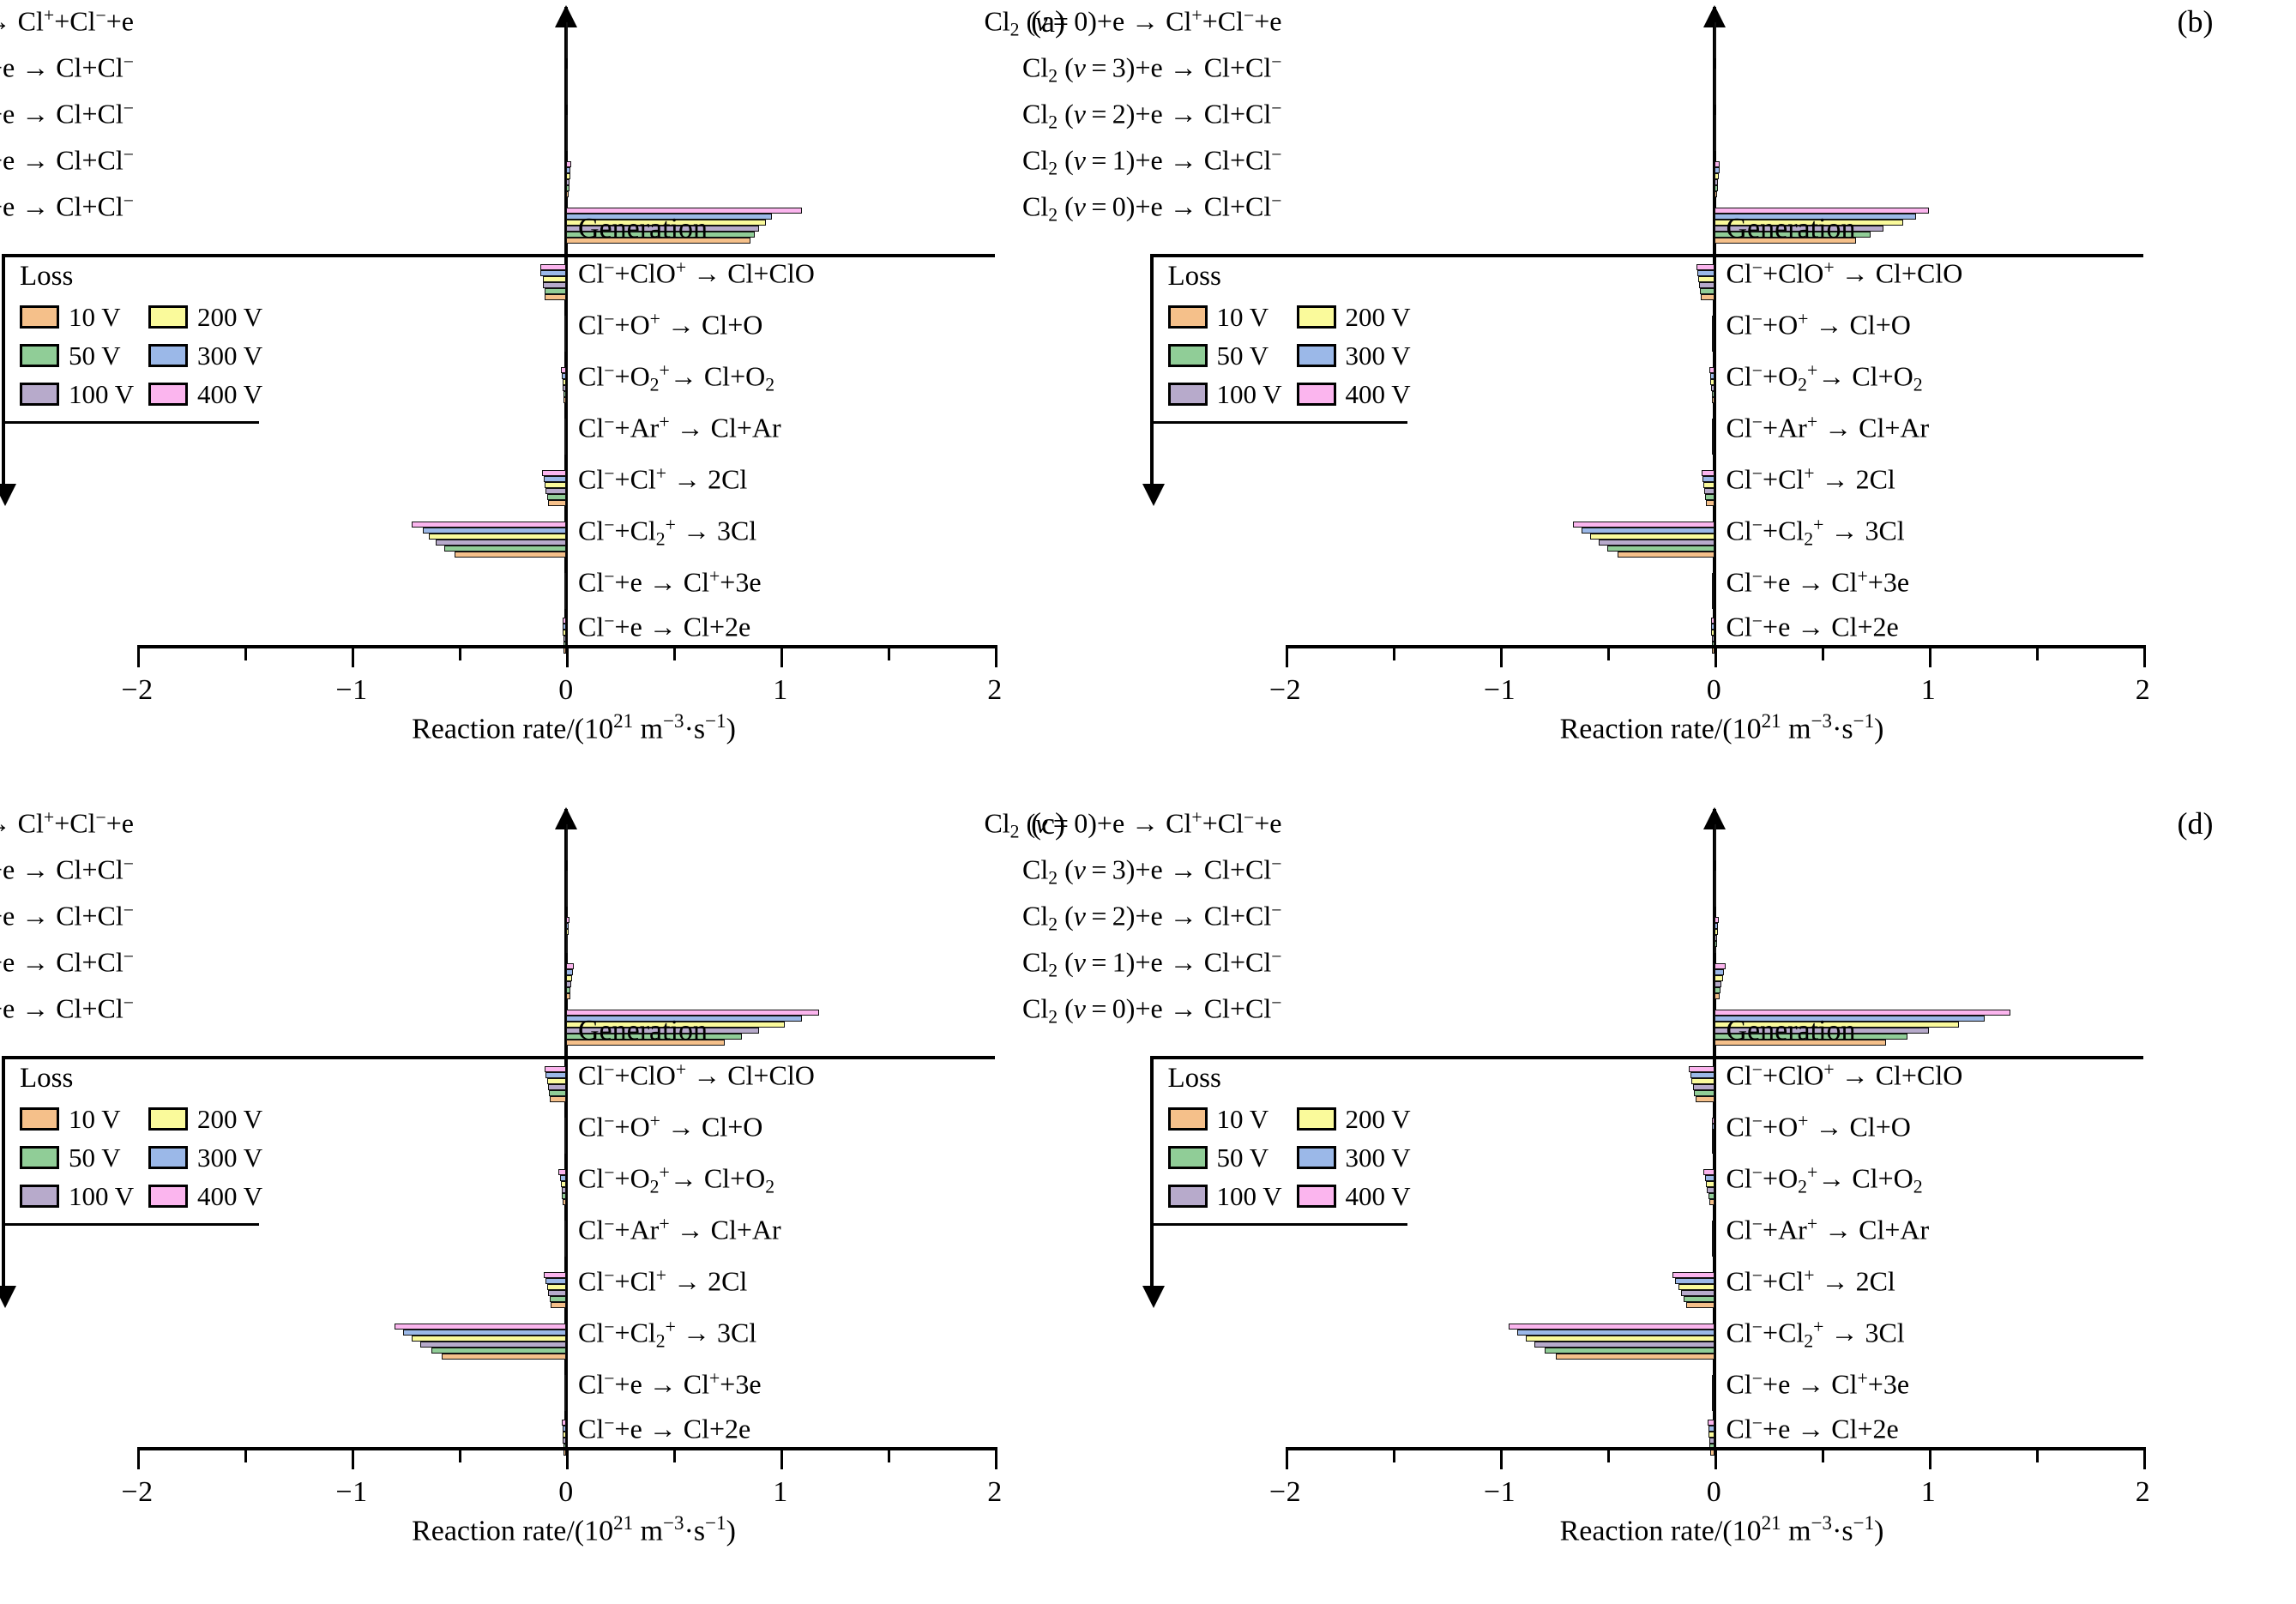  Describe the element at coordinates (498, 1057) in the screenshot. I see `generation-loss-divider` at that location.